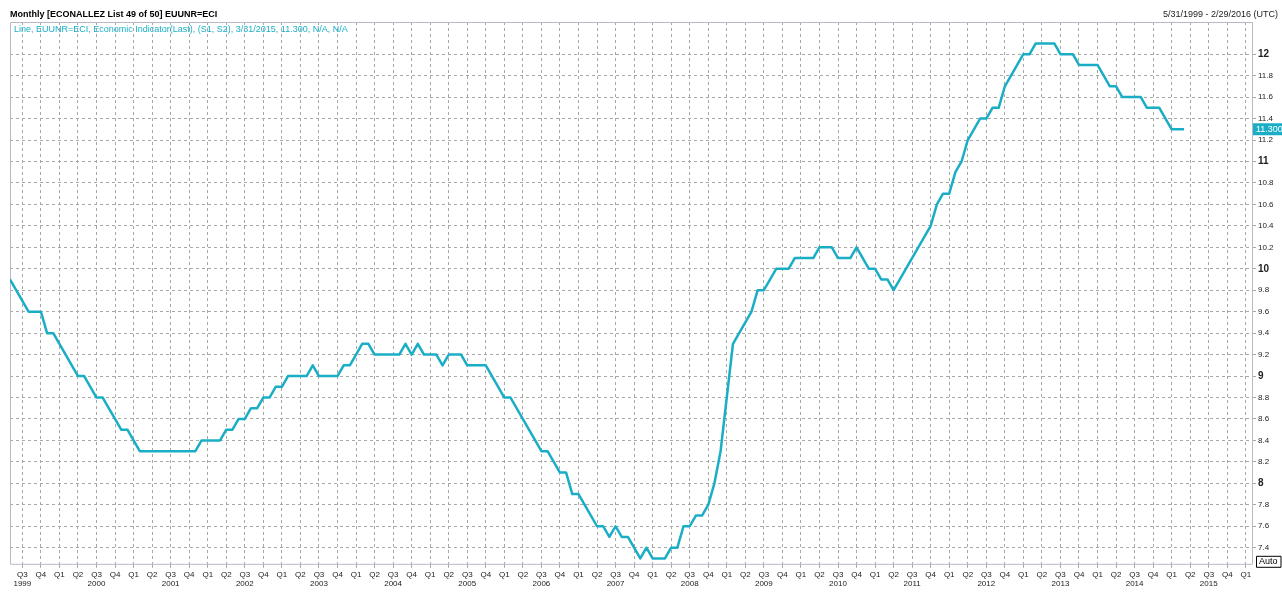 This screenshot has height=593, width=1282. I want to click on text: Auto, so click(1268, 561).